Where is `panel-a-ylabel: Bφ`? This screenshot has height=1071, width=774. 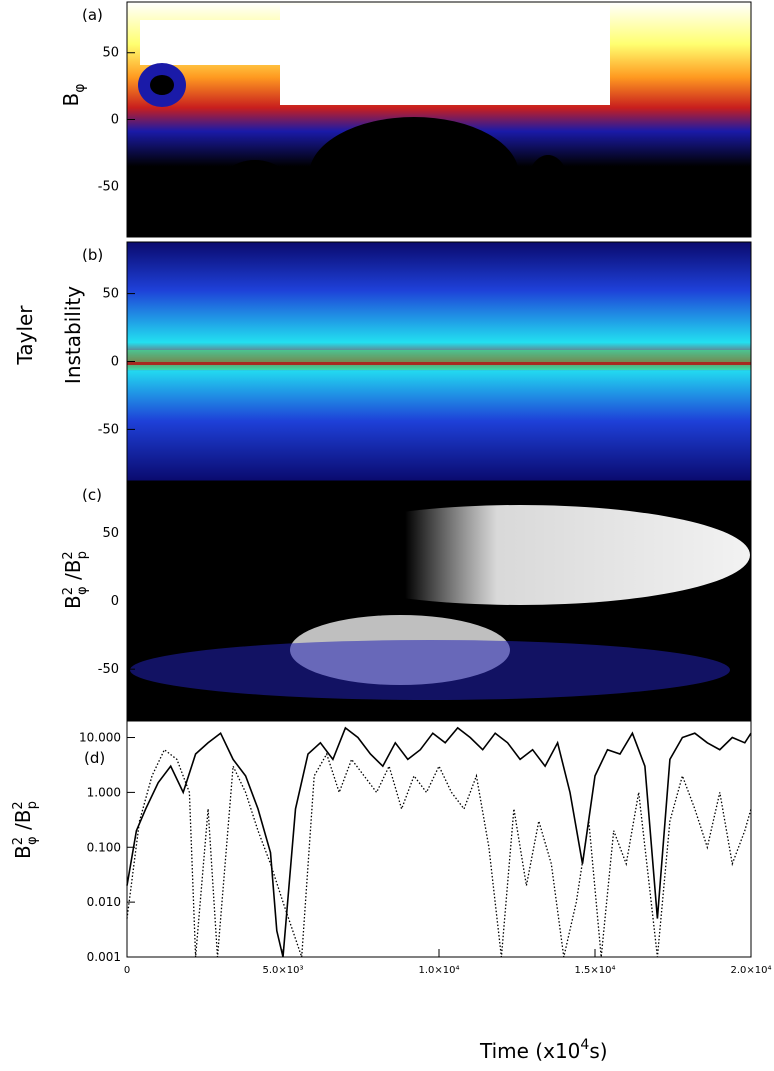 panel-a-ylabel: Bφ is located at coordinates (73, 95).